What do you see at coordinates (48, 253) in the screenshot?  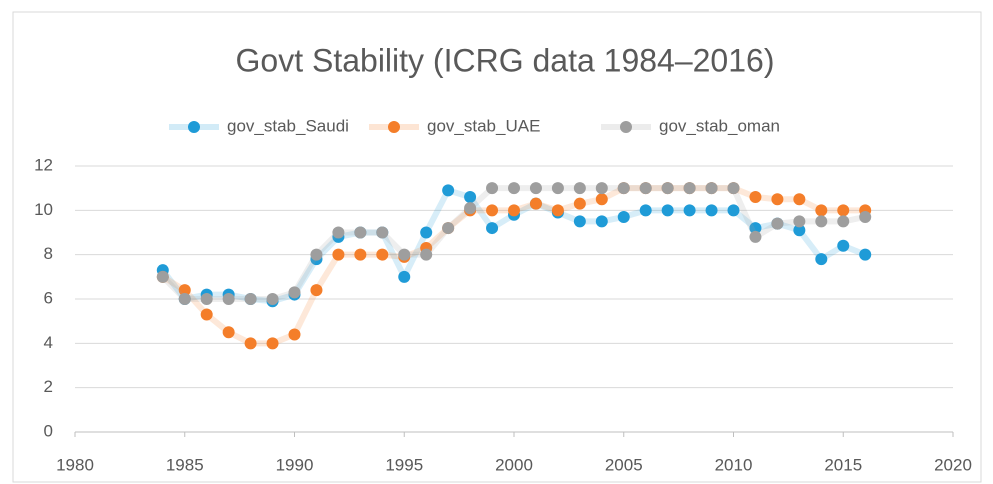 I see `y-tick-label: 8` at bounding box center [48, 253].